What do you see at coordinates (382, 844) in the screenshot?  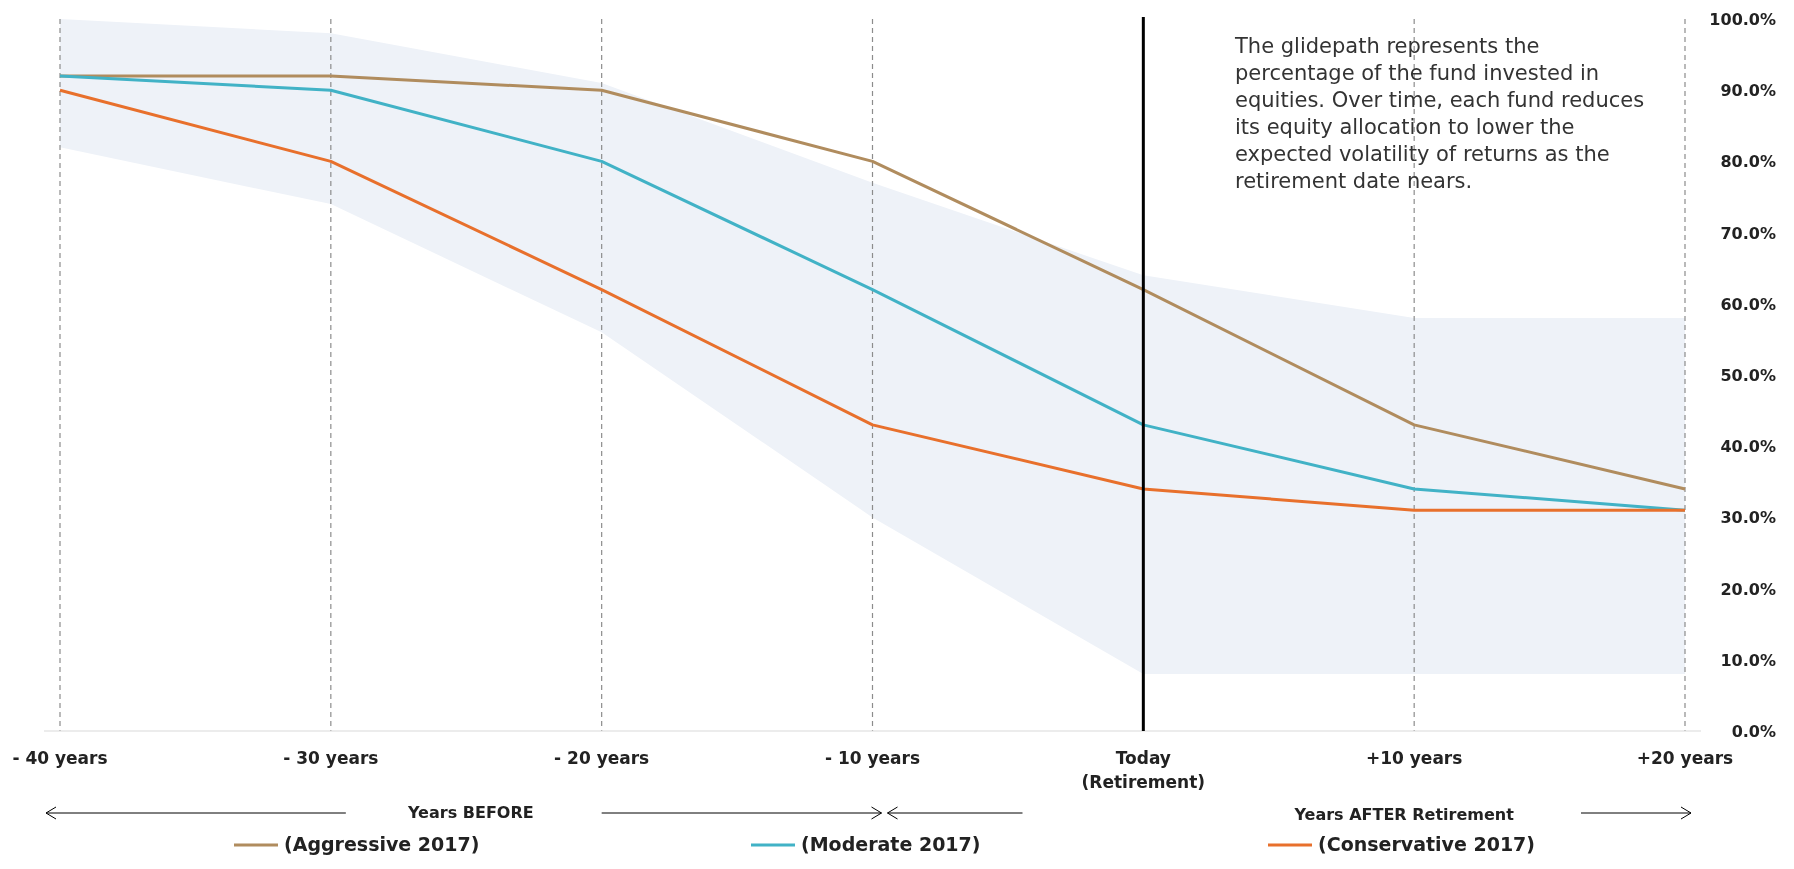 I see `legend-label: (Aggressive 2017)` at bounding box center [382, 844].